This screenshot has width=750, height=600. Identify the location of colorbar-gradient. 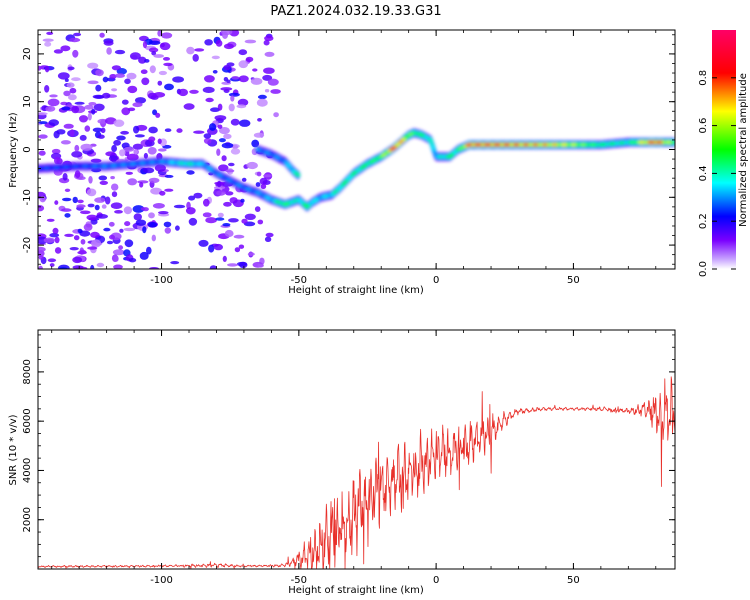
(724, 149).